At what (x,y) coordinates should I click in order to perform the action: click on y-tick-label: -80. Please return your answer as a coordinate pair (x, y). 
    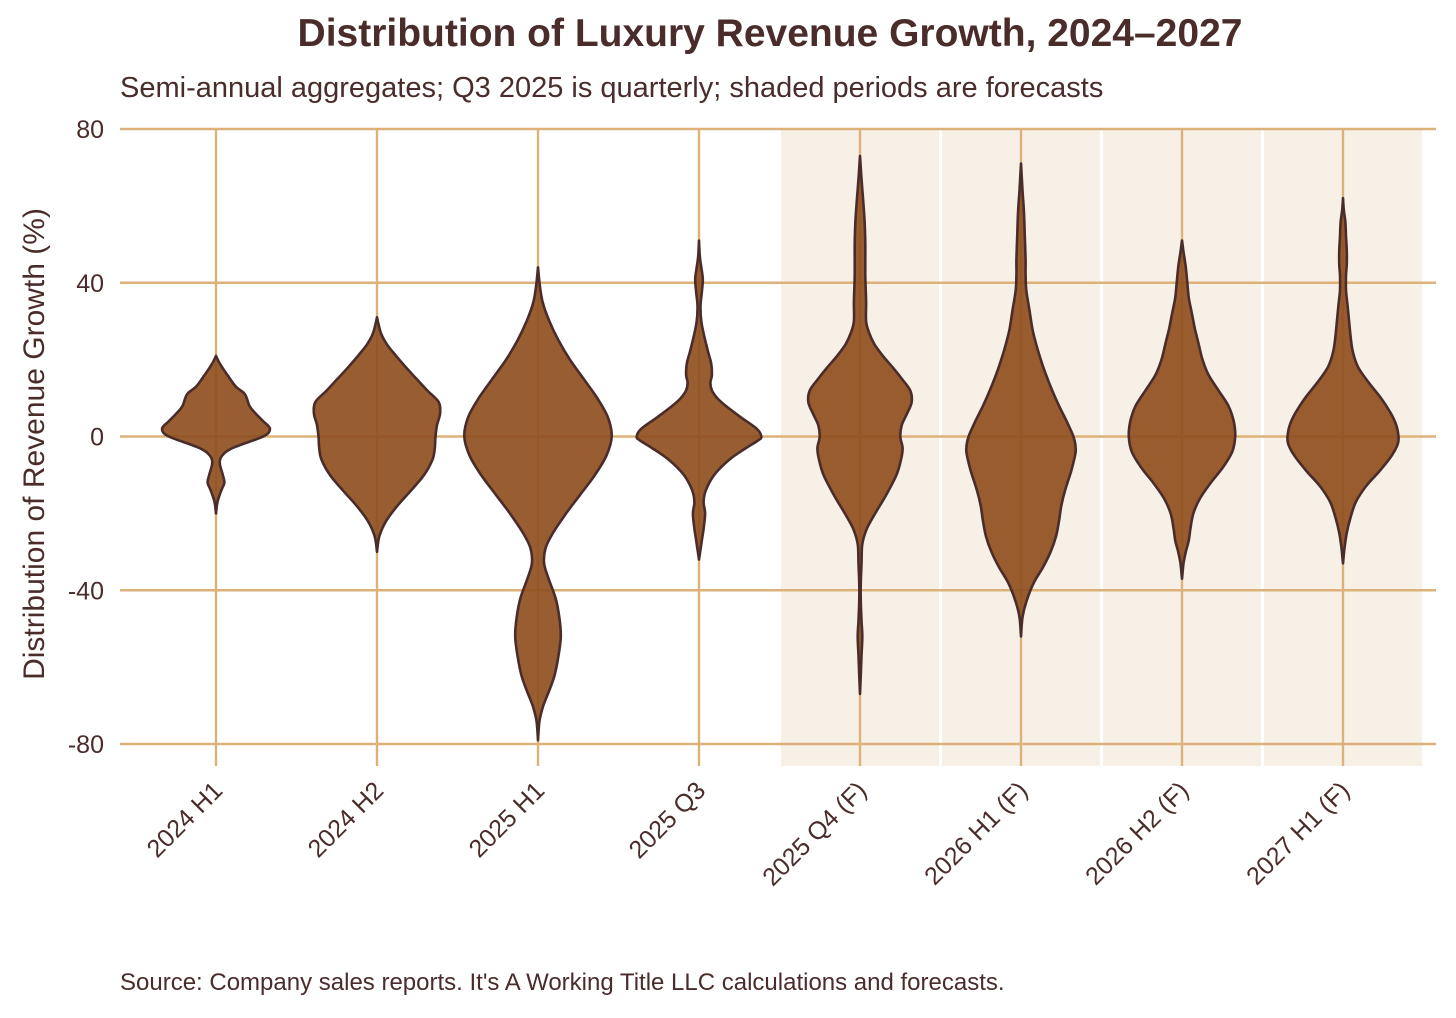
    Looking at the image, I should click on (86, 745).